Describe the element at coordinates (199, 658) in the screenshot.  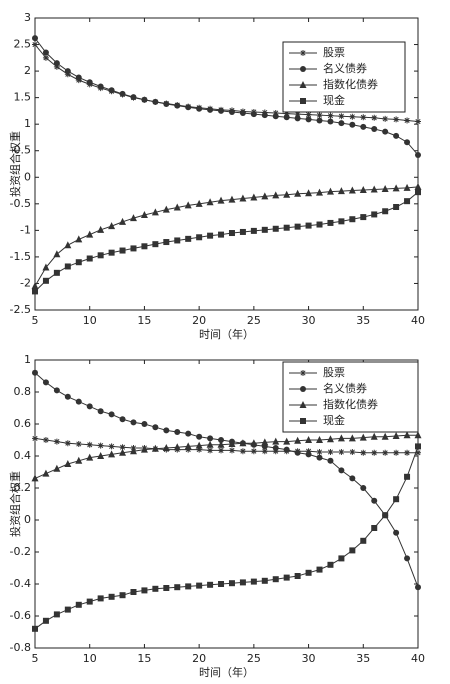
I see `x-tick-label: 20` at that location.